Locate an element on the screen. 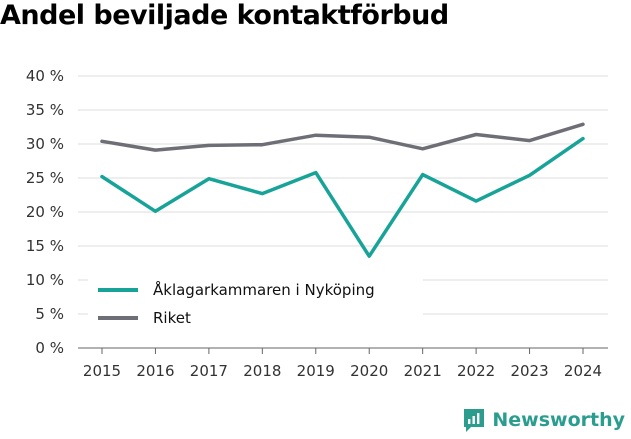 This screenshot has height=439, width=631. y-tick-label: 40 % is located at coordinates (45, 76).